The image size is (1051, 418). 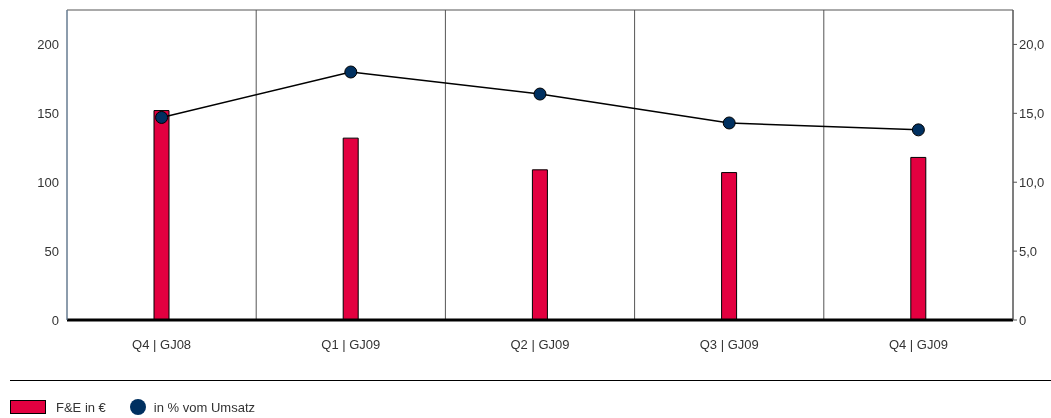 What do you see at coordinates (1032, 45) in the screenshot?
I see `y2-tick-label: 20,0` at bounding box center [1032, 45].